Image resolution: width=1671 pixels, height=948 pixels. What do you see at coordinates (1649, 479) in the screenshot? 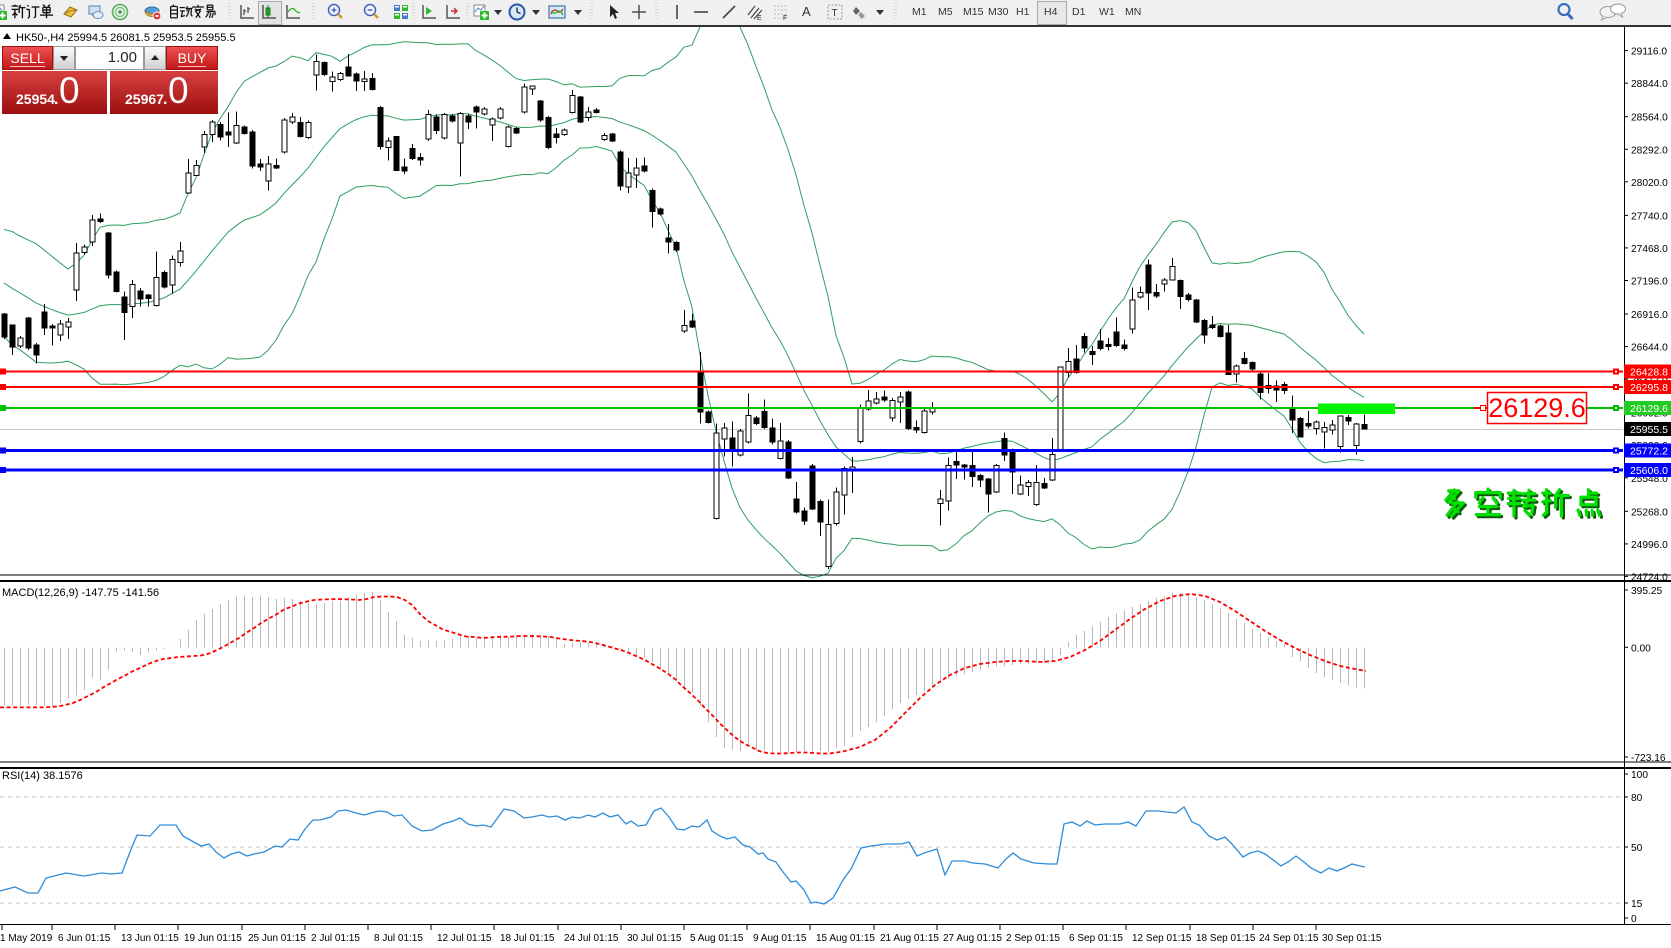
I see `svg-text: 25548.0` at bounding box center [1649, 479].